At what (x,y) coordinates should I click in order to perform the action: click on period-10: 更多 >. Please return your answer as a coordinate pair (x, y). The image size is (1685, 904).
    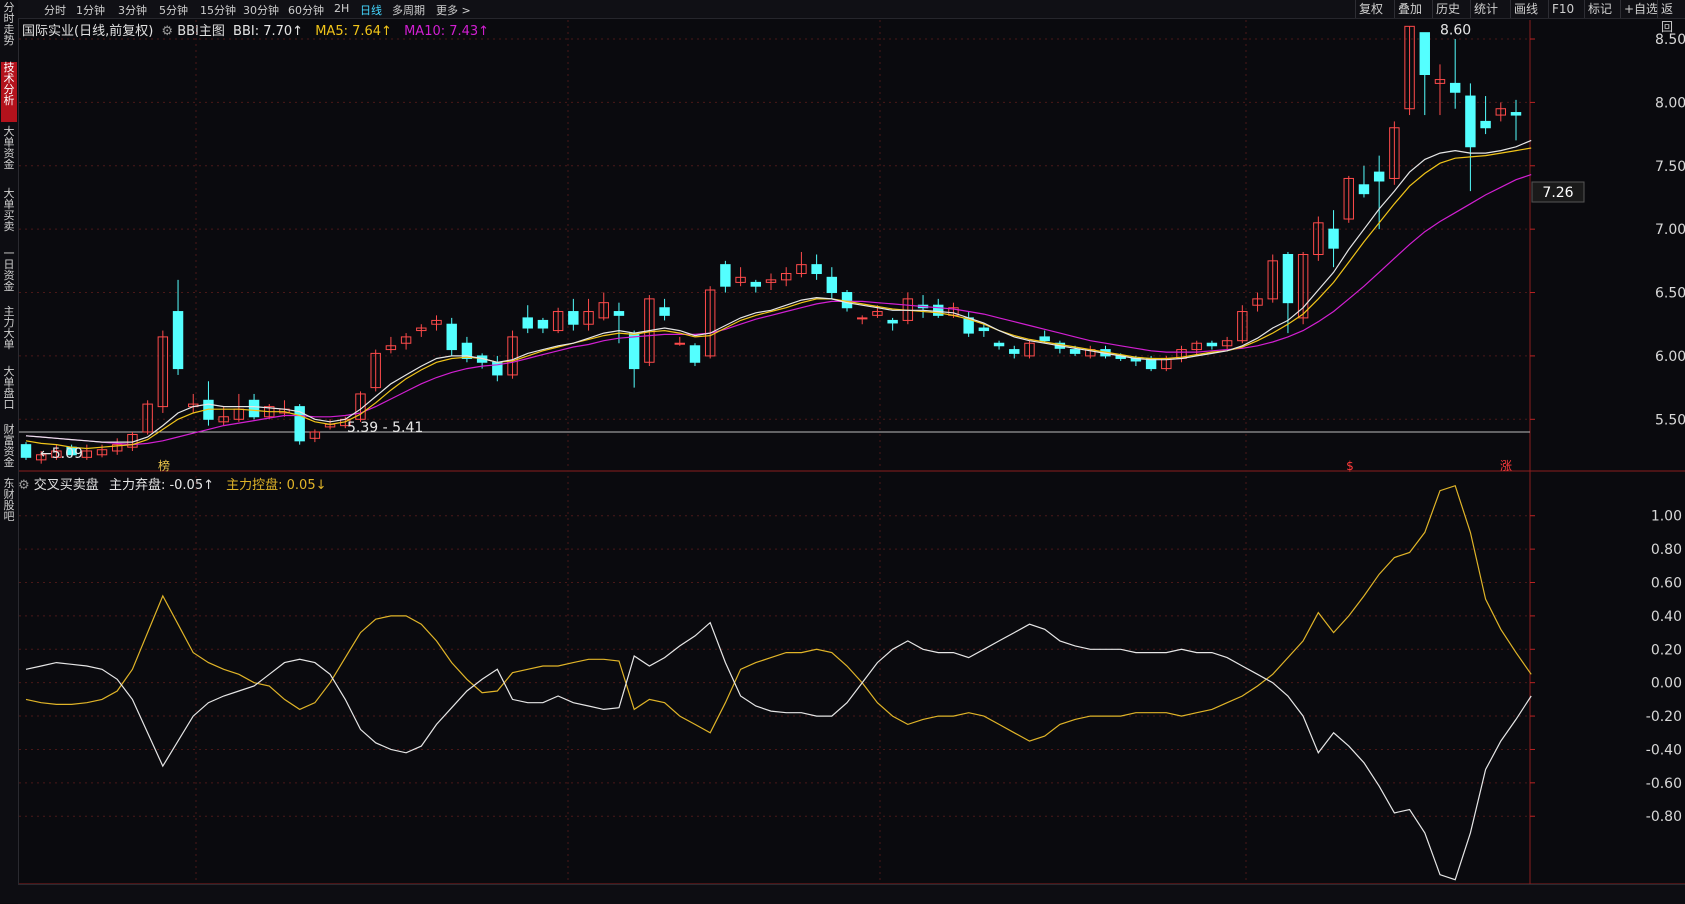
    Looking at the image, I should click on (453, 10).